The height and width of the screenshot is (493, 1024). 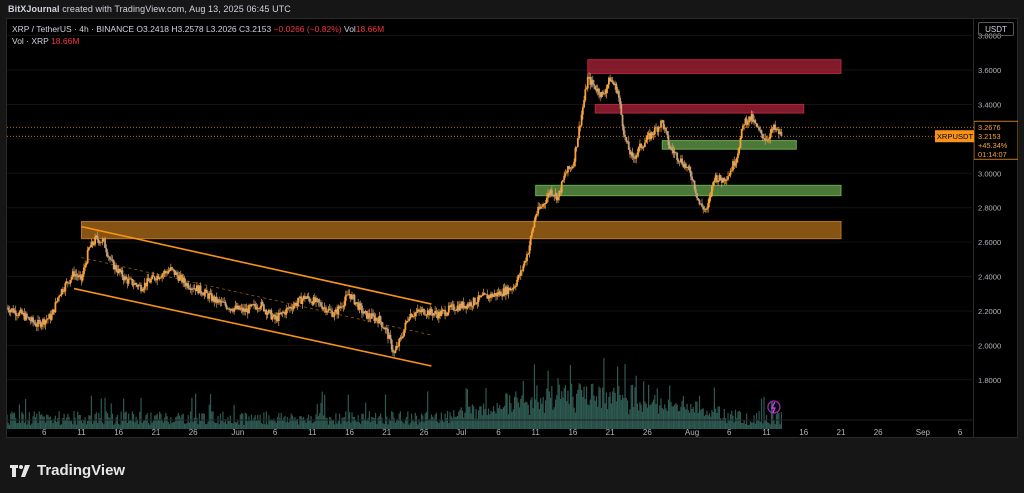 What do you see at coordinates (67, 470) in the screenshot?
I see `tradingview-brand: TradingView` at bounding box center [67, 470].